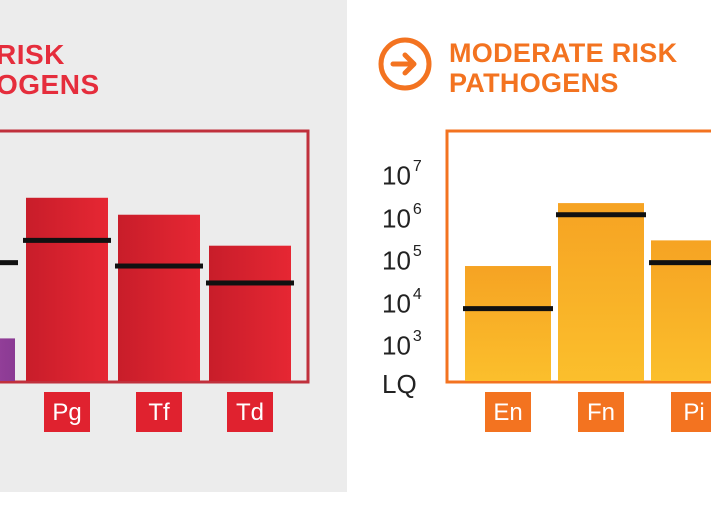 This screenshot has height=515, width=711. I want to click on left-title-line-1: RISK, so click(32, 54).